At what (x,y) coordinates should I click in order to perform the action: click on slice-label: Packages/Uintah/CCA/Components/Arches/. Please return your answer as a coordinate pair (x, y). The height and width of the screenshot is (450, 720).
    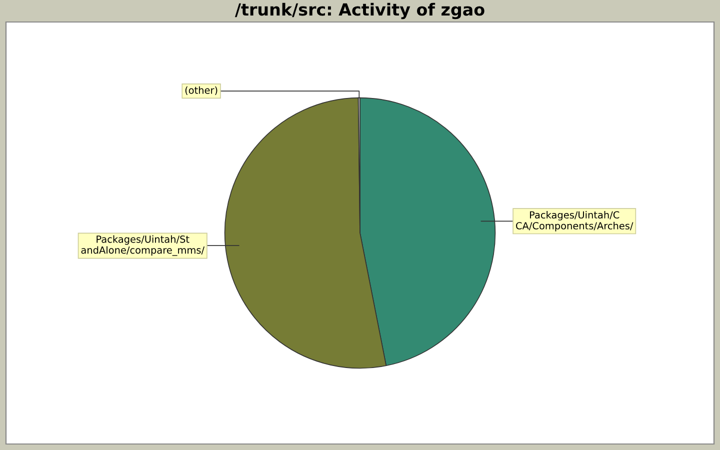
    Looking at the image, I should click on (575, 221).